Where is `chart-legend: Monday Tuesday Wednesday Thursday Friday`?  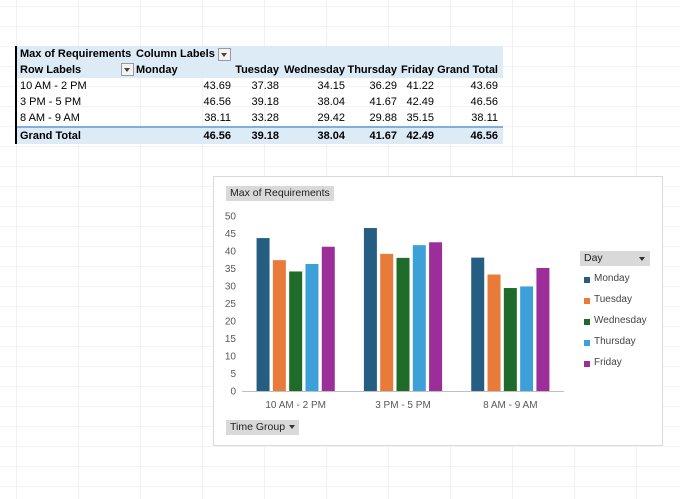 chart-legend: Monday Tuesday Wednesday Thursday Friday is located at coordinates (617, 323).